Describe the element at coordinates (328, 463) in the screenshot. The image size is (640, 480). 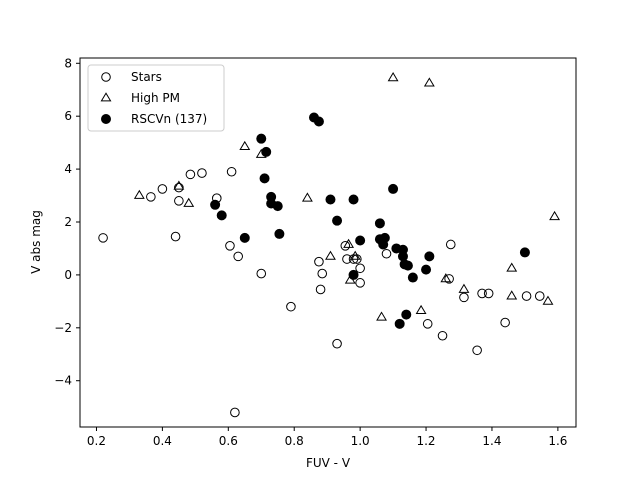
I see `x-axis-label: FUV - V` at that location.